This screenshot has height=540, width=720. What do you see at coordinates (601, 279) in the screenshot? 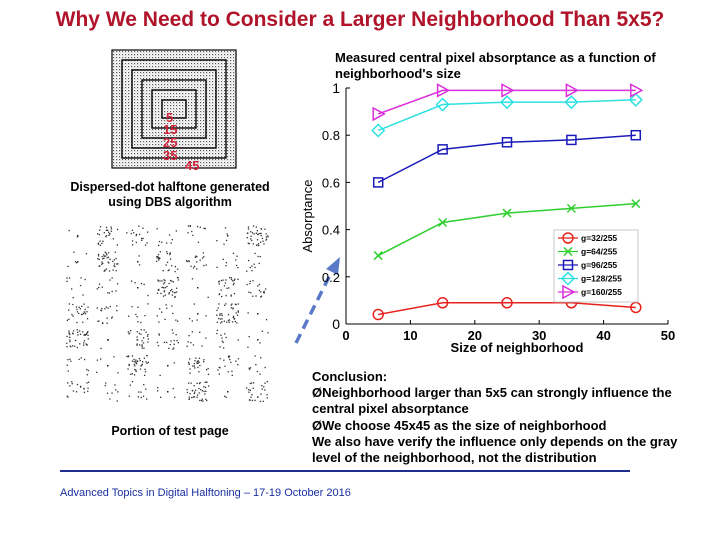
I see `legend-label: g=128/255` at bounding box center [601, 279].